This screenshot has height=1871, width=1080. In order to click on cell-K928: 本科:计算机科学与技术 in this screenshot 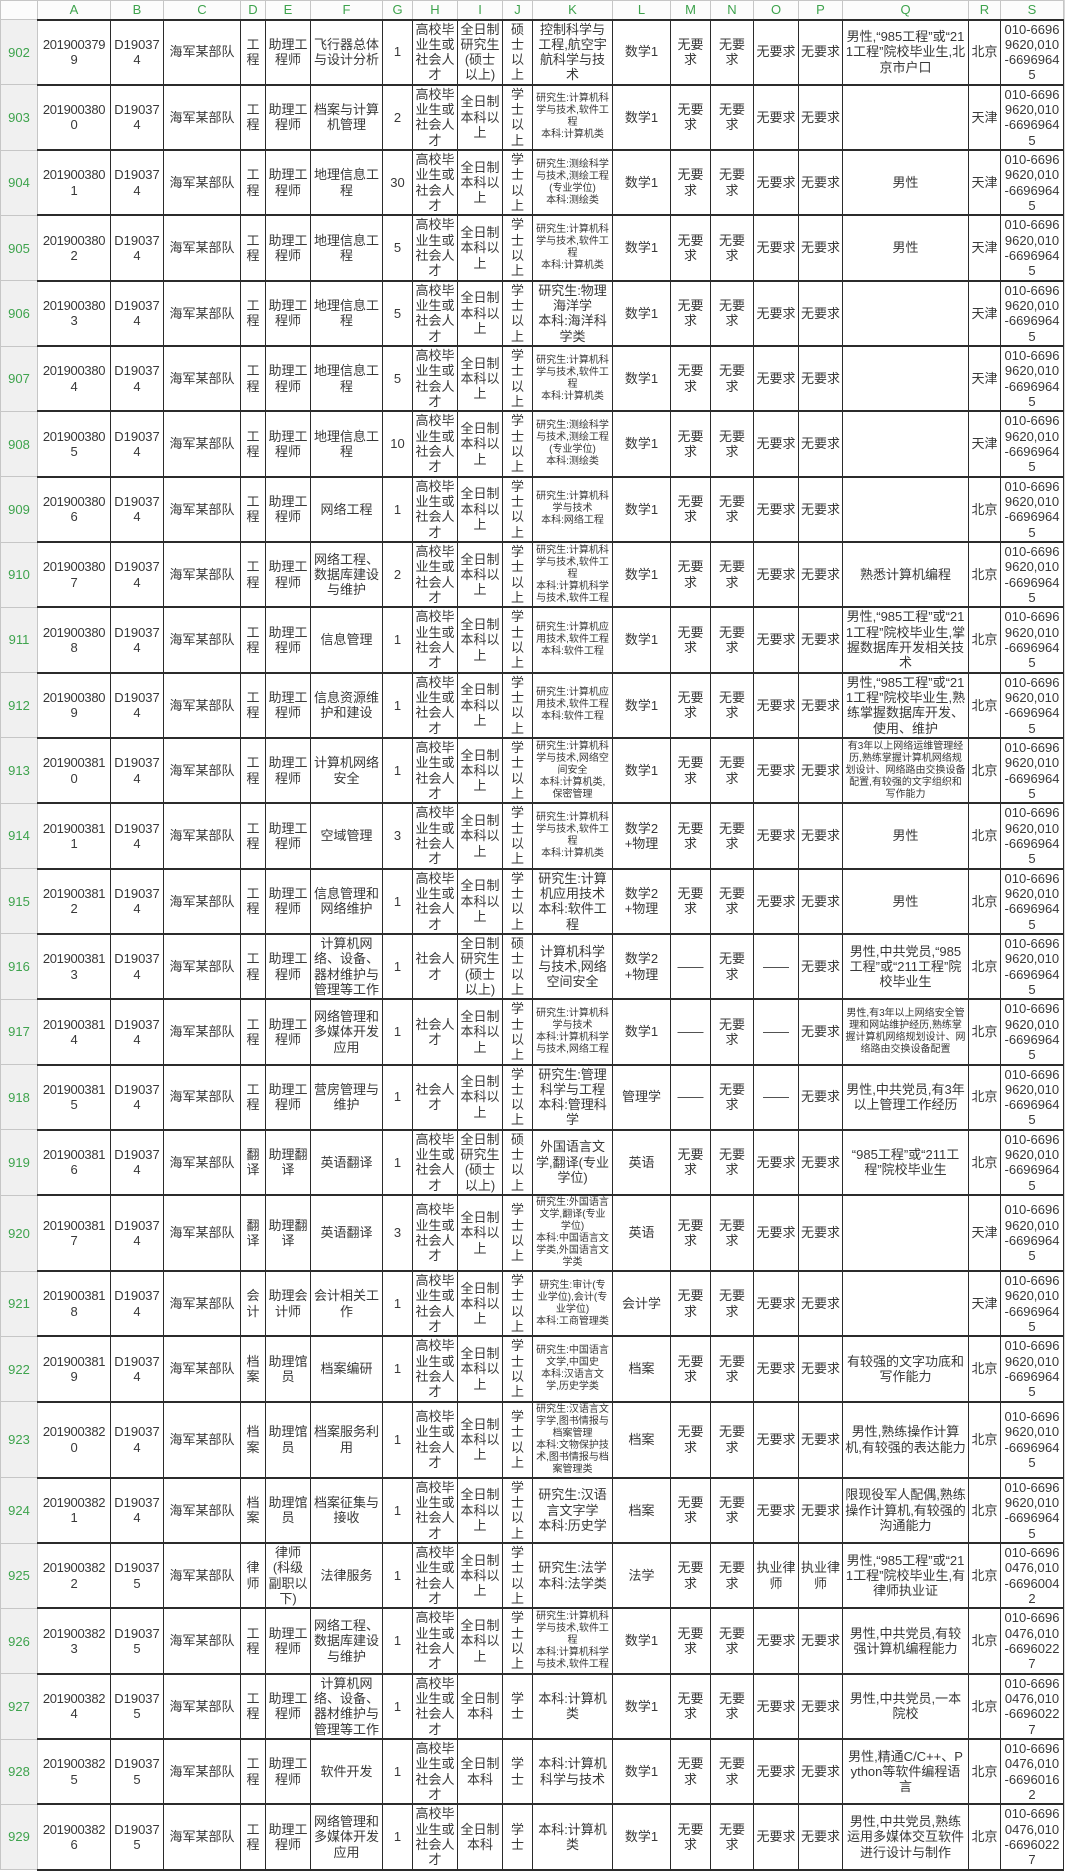, I will do `click(572, 1771)`.